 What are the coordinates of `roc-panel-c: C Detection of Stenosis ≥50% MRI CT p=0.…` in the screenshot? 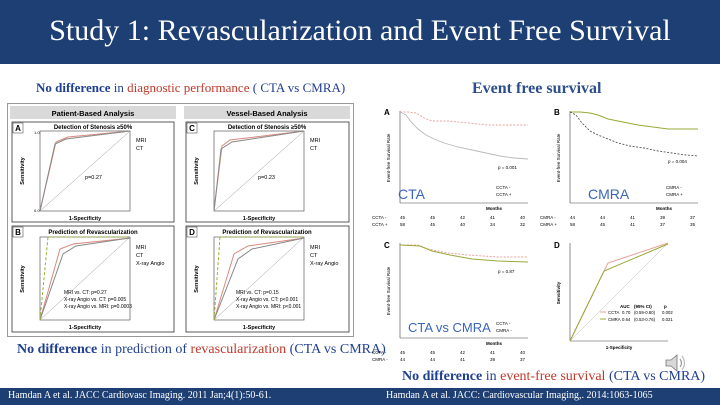 It's located at (267, 172).